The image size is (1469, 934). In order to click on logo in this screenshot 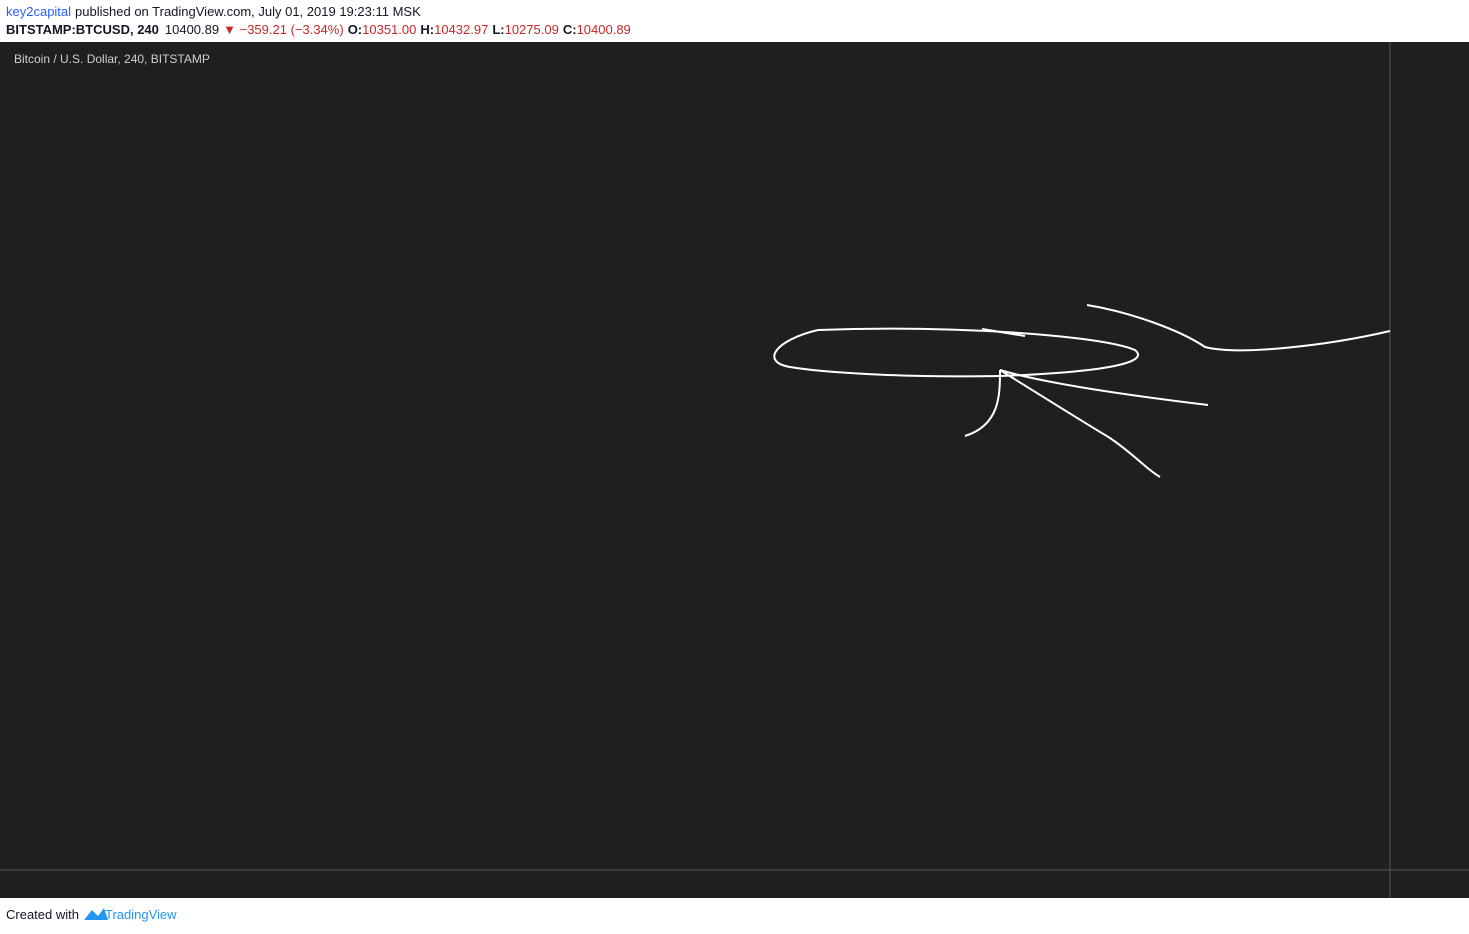, I will do `click(96, 914)`.